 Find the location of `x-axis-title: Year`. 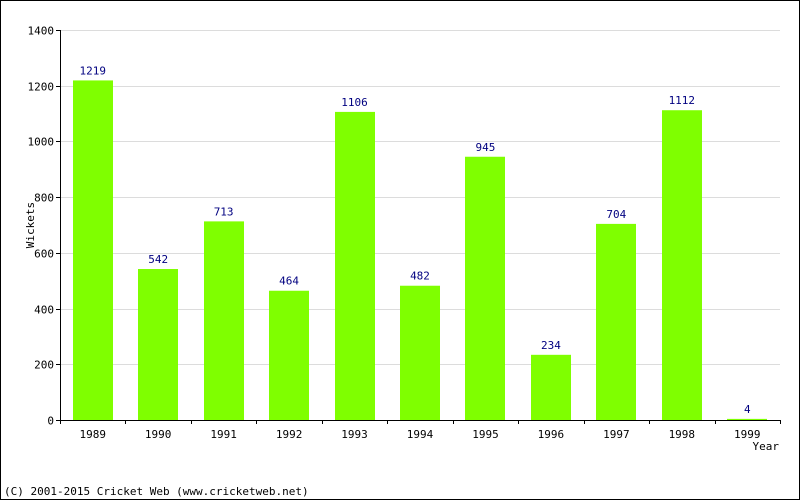

x-axis-title: Year is located at coordinates (766, 446).